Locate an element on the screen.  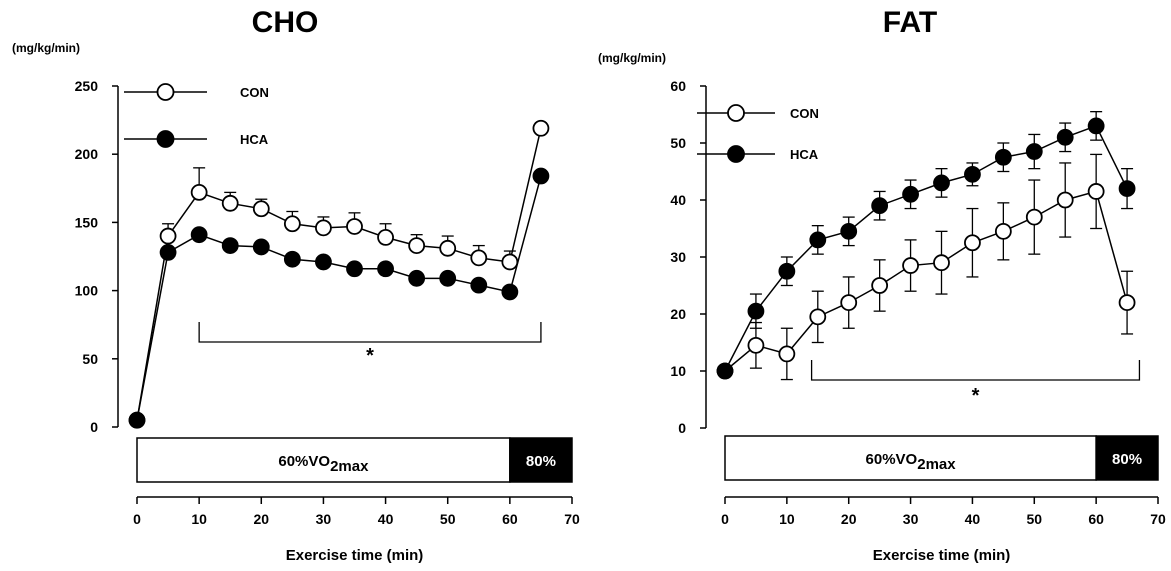
y-tick-label: 200 is located at coordinates (87, 154).